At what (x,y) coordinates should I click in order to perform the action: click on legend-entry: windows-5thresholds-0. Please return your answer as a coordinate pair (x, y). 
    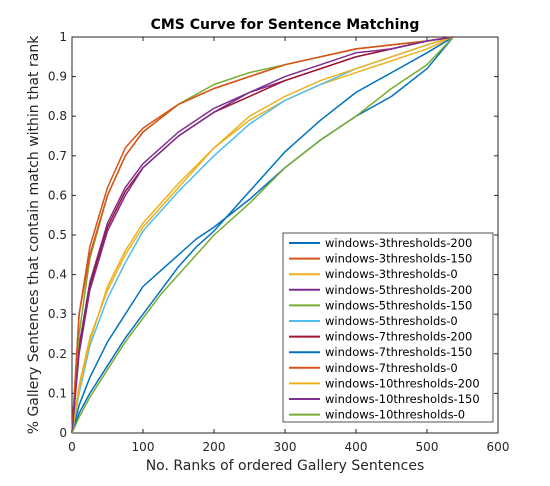
    Looking at the image, I should click on (391, 321).